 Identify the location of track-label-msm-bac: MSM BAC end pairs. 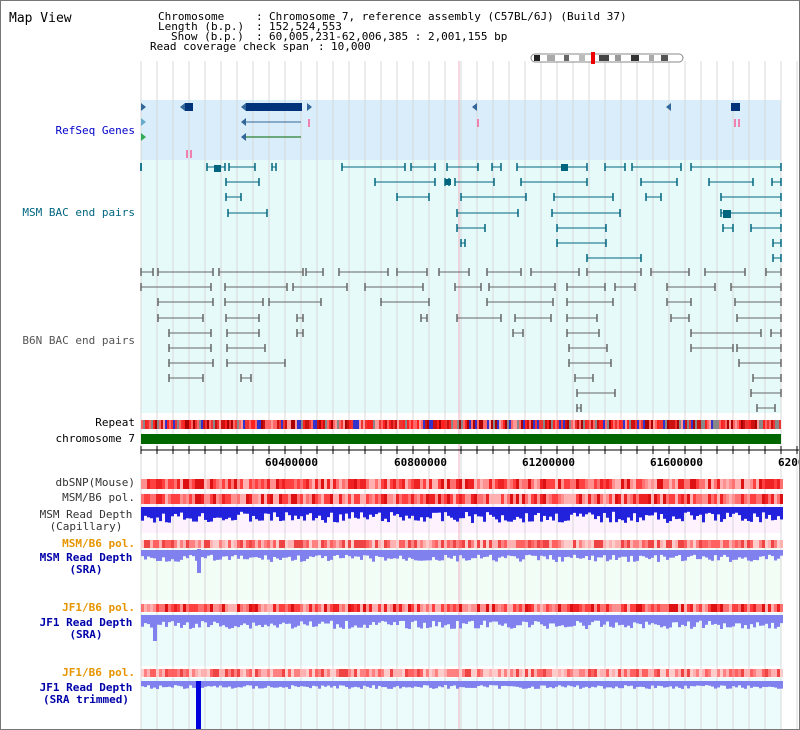
(78, 212).